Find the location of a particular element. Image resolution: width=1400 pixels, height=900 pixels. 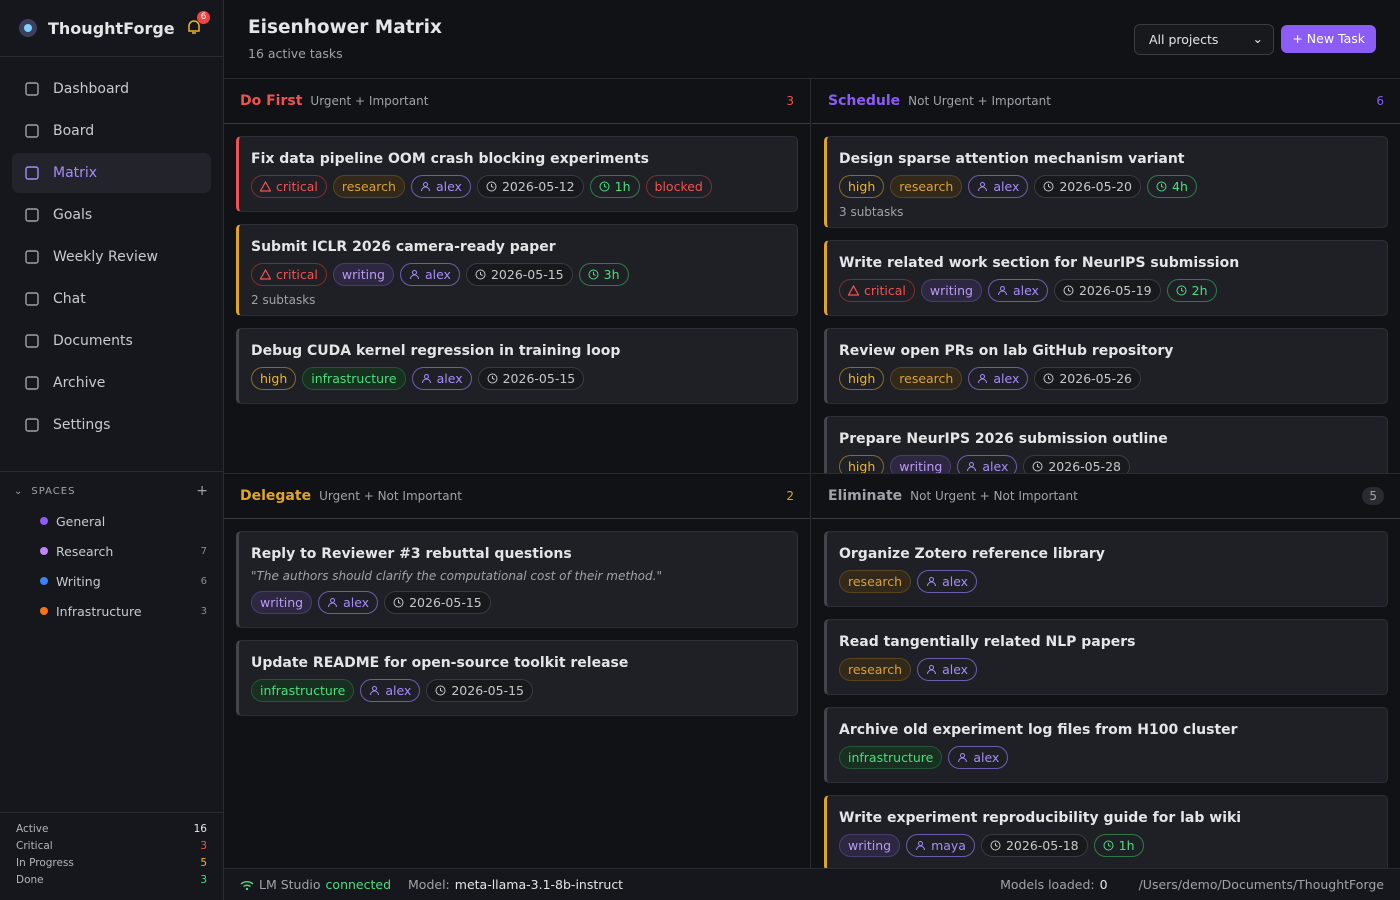

quadrant-subtitle: Urgent + Not Important is located at coordinates (390, 496).